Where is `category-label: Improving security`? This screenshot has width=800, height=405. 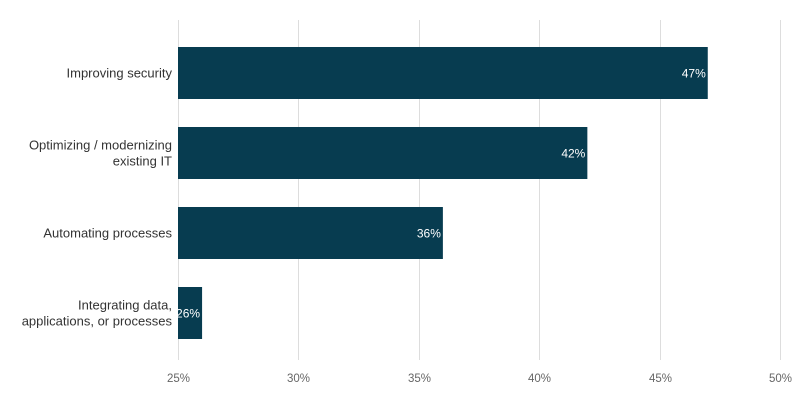
category-label: Improving security is located at coordinates (120, 73).